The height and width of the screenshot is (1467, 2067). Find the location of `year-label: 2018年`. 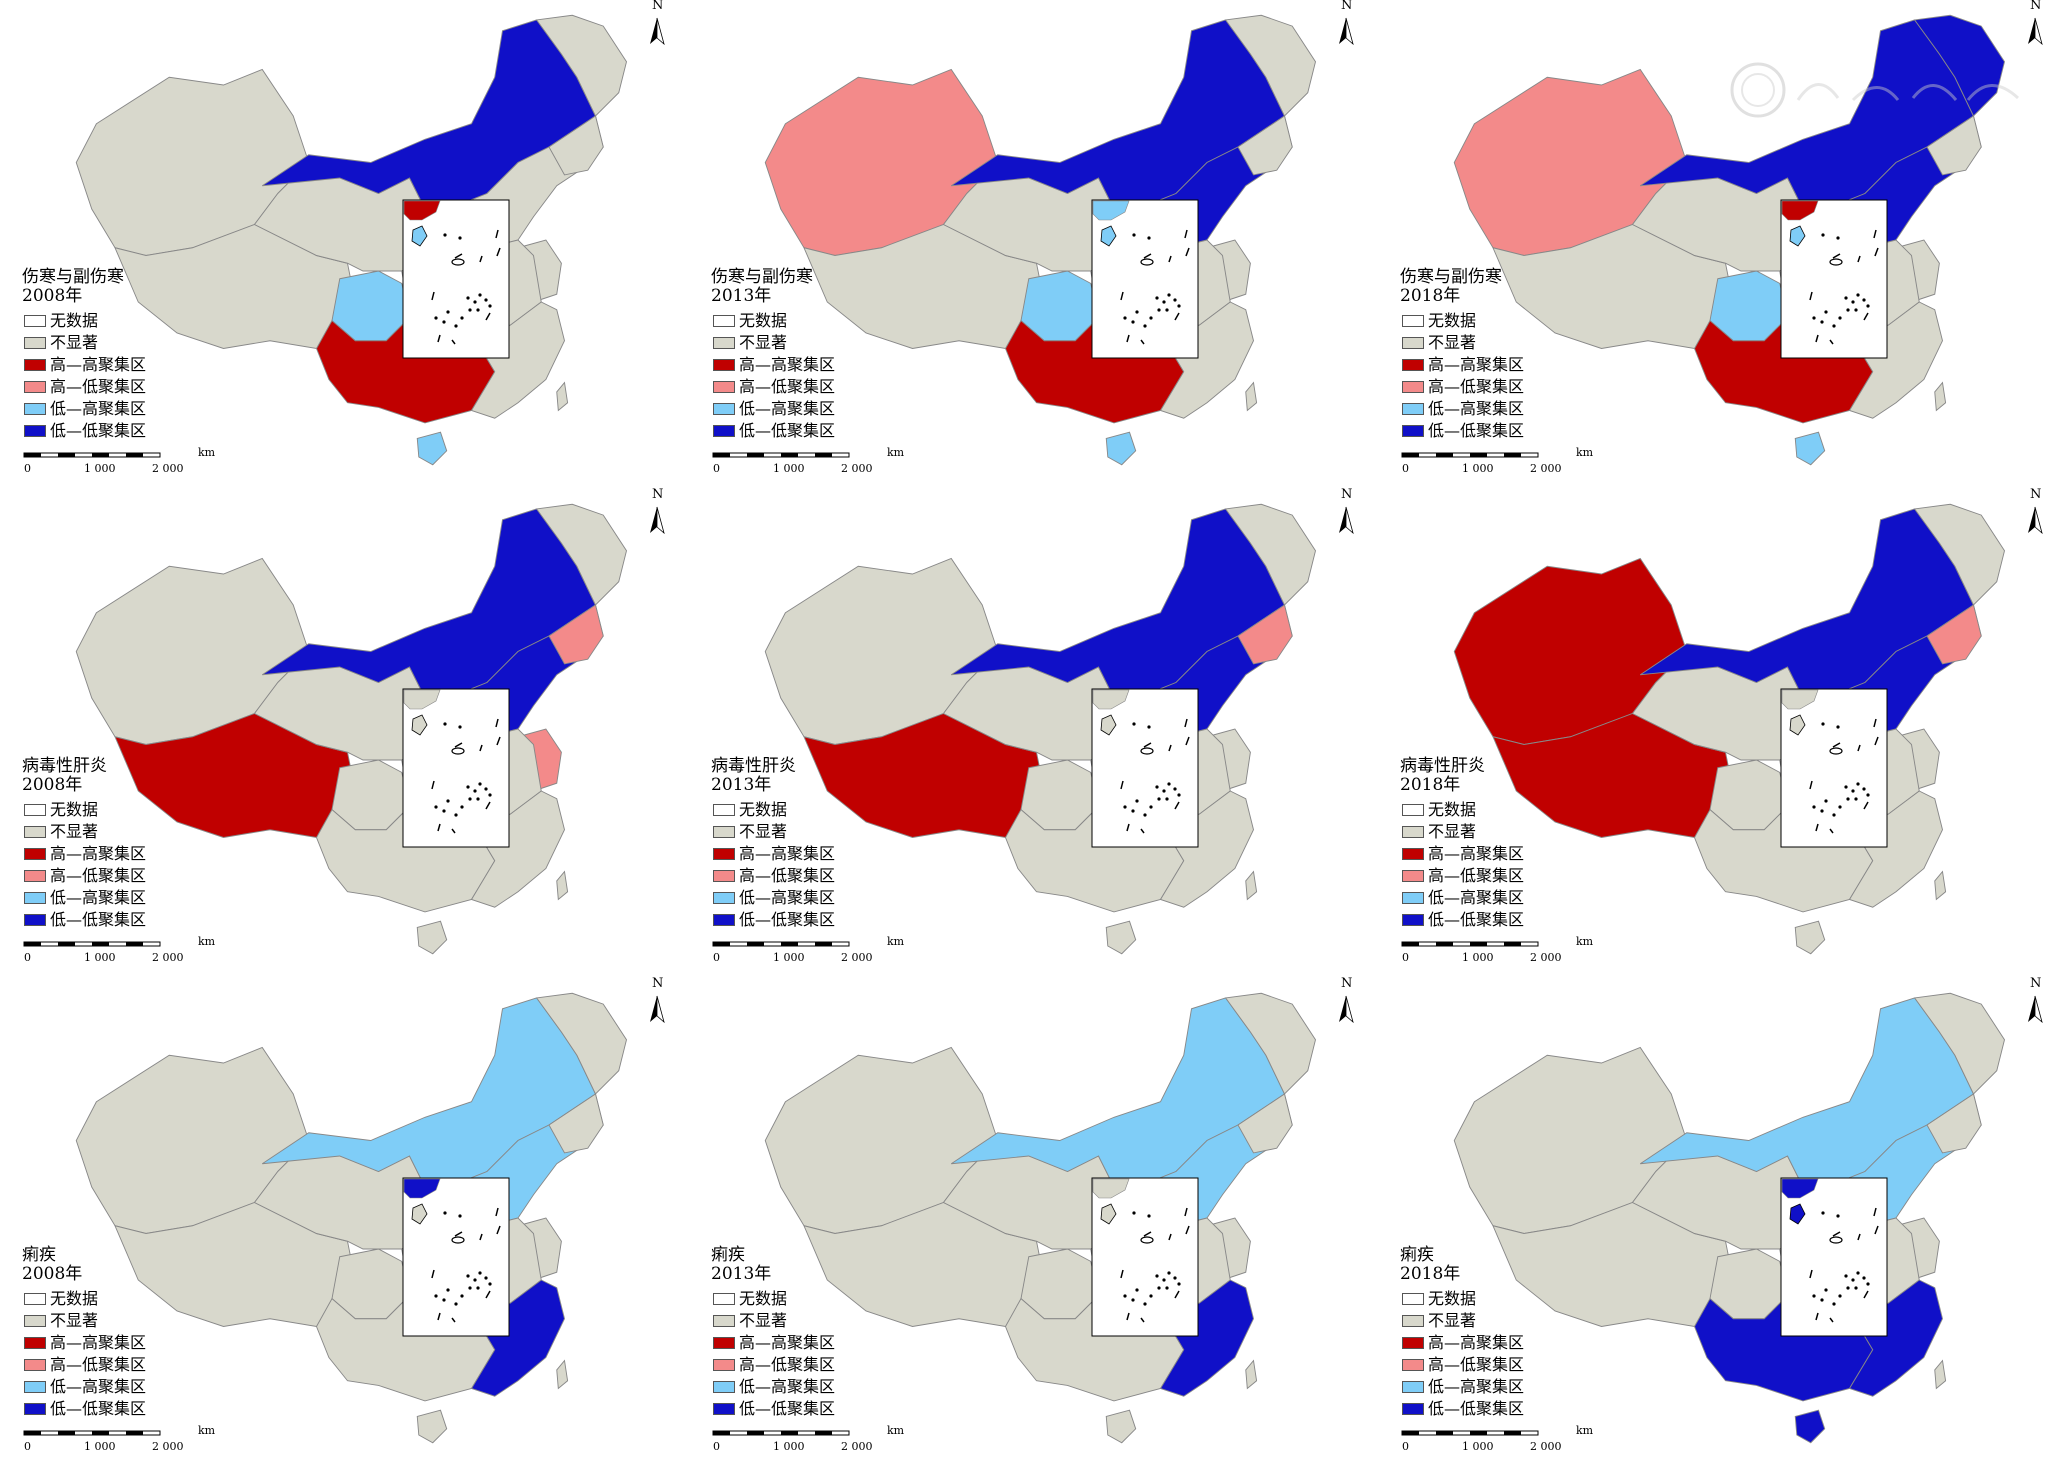

year-label: 2018年 is located at coordinates (1430, 1274).